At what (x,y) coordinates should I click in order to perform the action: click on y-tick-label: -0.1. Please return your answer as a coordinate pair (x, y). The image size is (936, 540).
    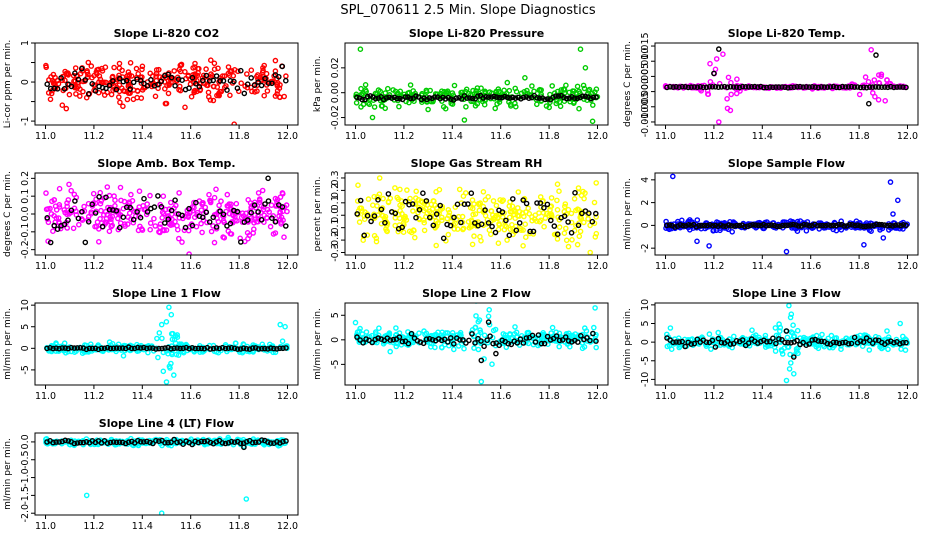
    Looking at the image, I should click on (335, 227).